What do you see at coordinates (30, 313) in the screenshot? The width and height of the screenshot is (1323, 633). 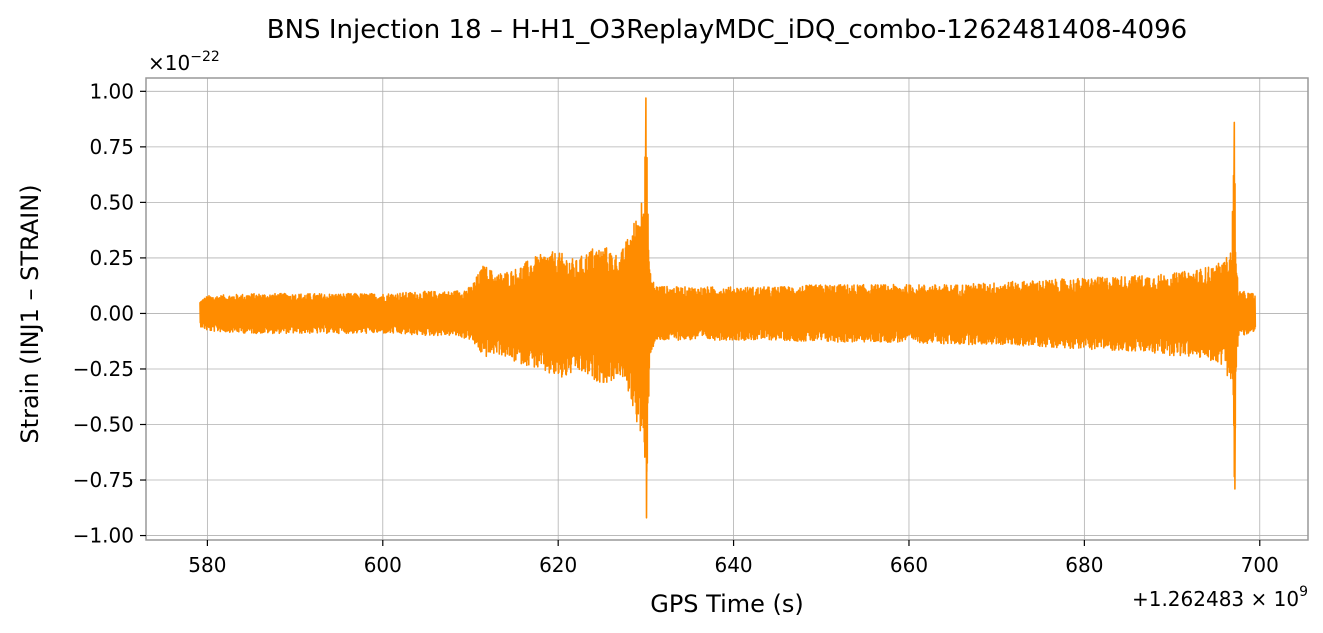 I see `y-axis-label: Strain (INJ1 – STRAIN)` at bounding box center [30, 313].